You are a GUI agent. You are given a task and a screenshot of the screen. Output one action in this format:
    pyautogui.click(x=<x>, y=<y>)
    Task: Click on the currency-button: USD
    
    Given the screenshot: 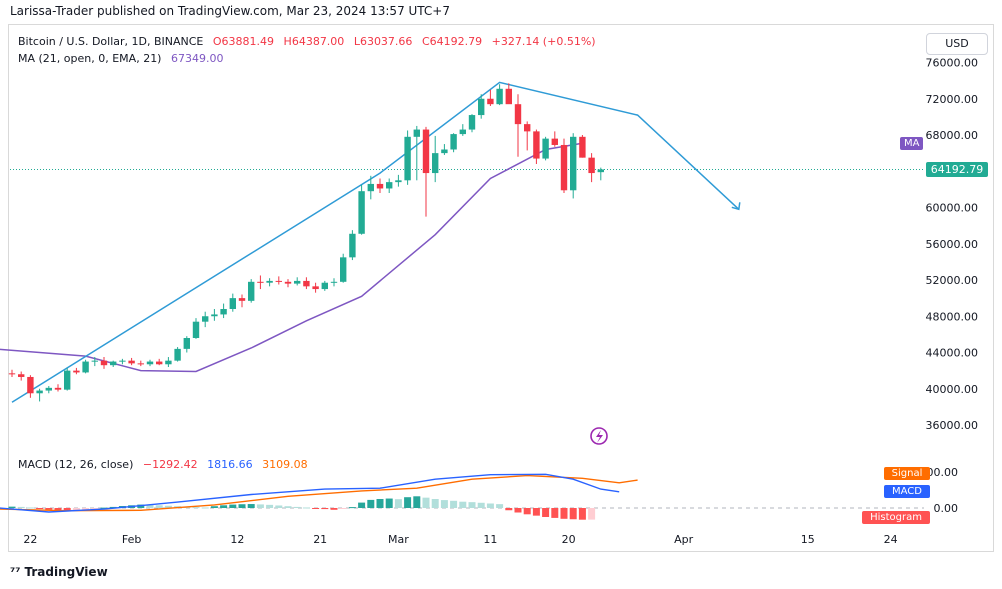 What is the action you would take?
    pyautogui.click(x=957, y=44)
    